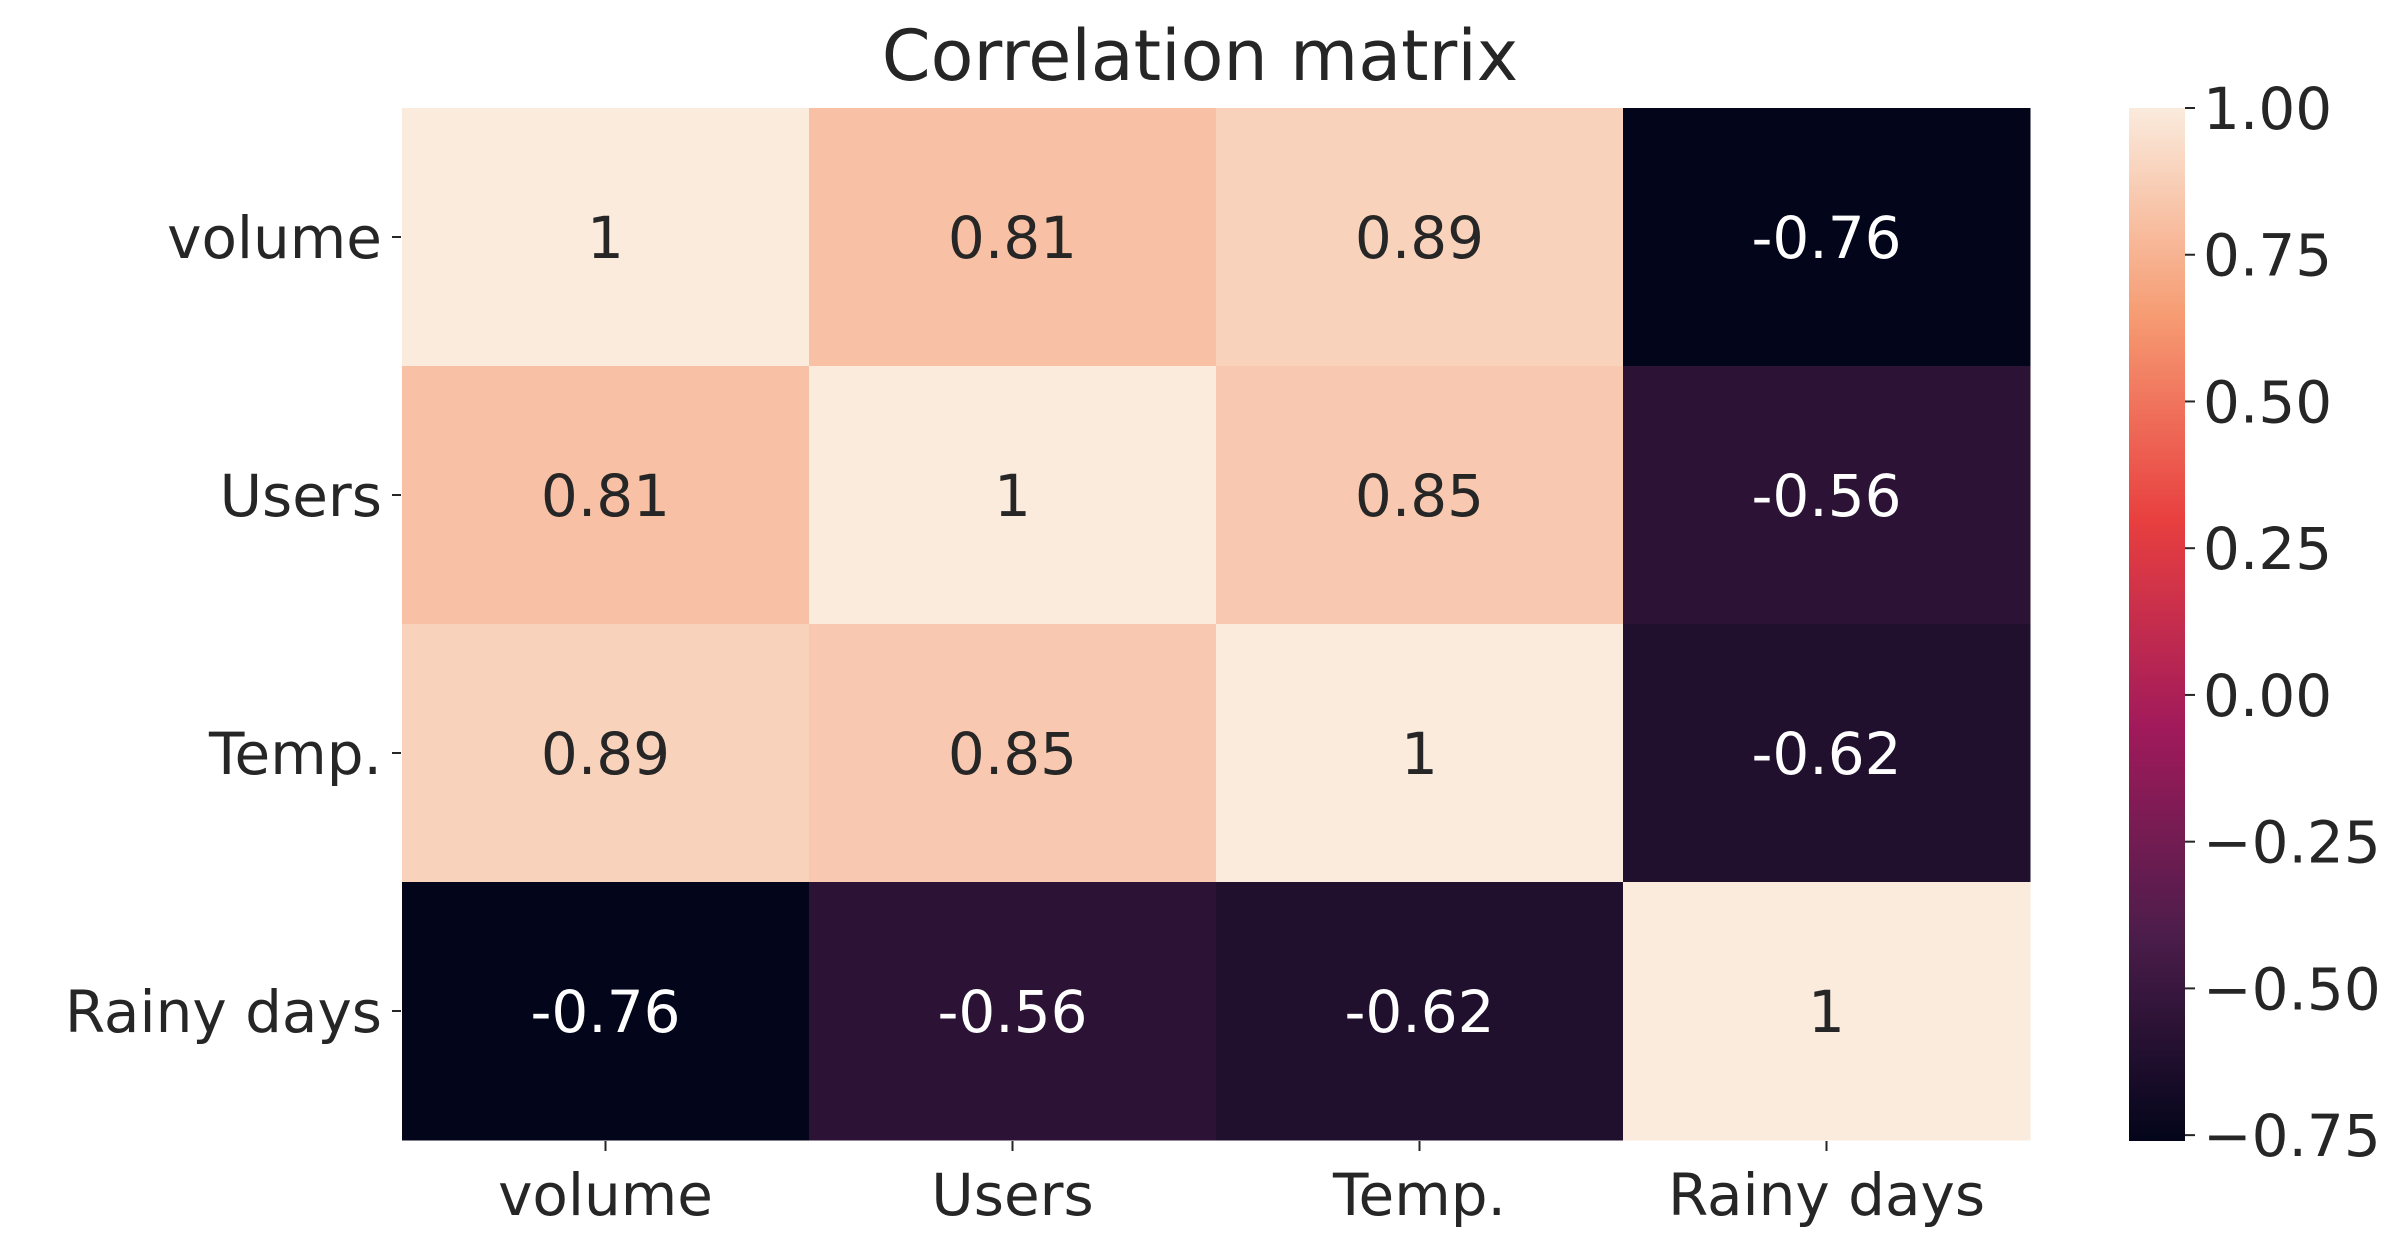  What do you see at coordinates (1419, 1195) in the screenshot?
I see `x-tick-label: Temp.` at bounding box center [1419, 1195].